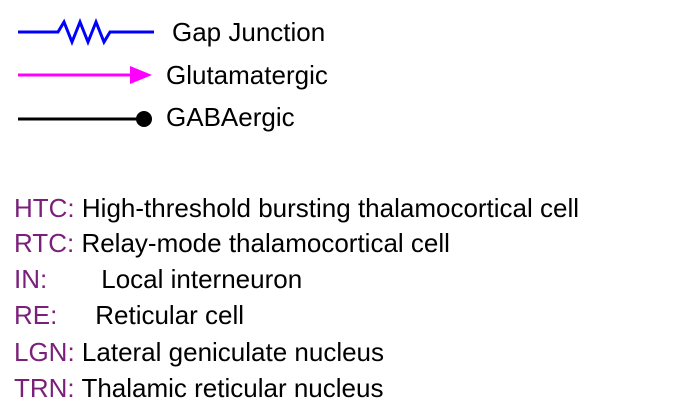  I want to click on legend-row-glutamatergic: Glutamatergic, so click(338, 76).